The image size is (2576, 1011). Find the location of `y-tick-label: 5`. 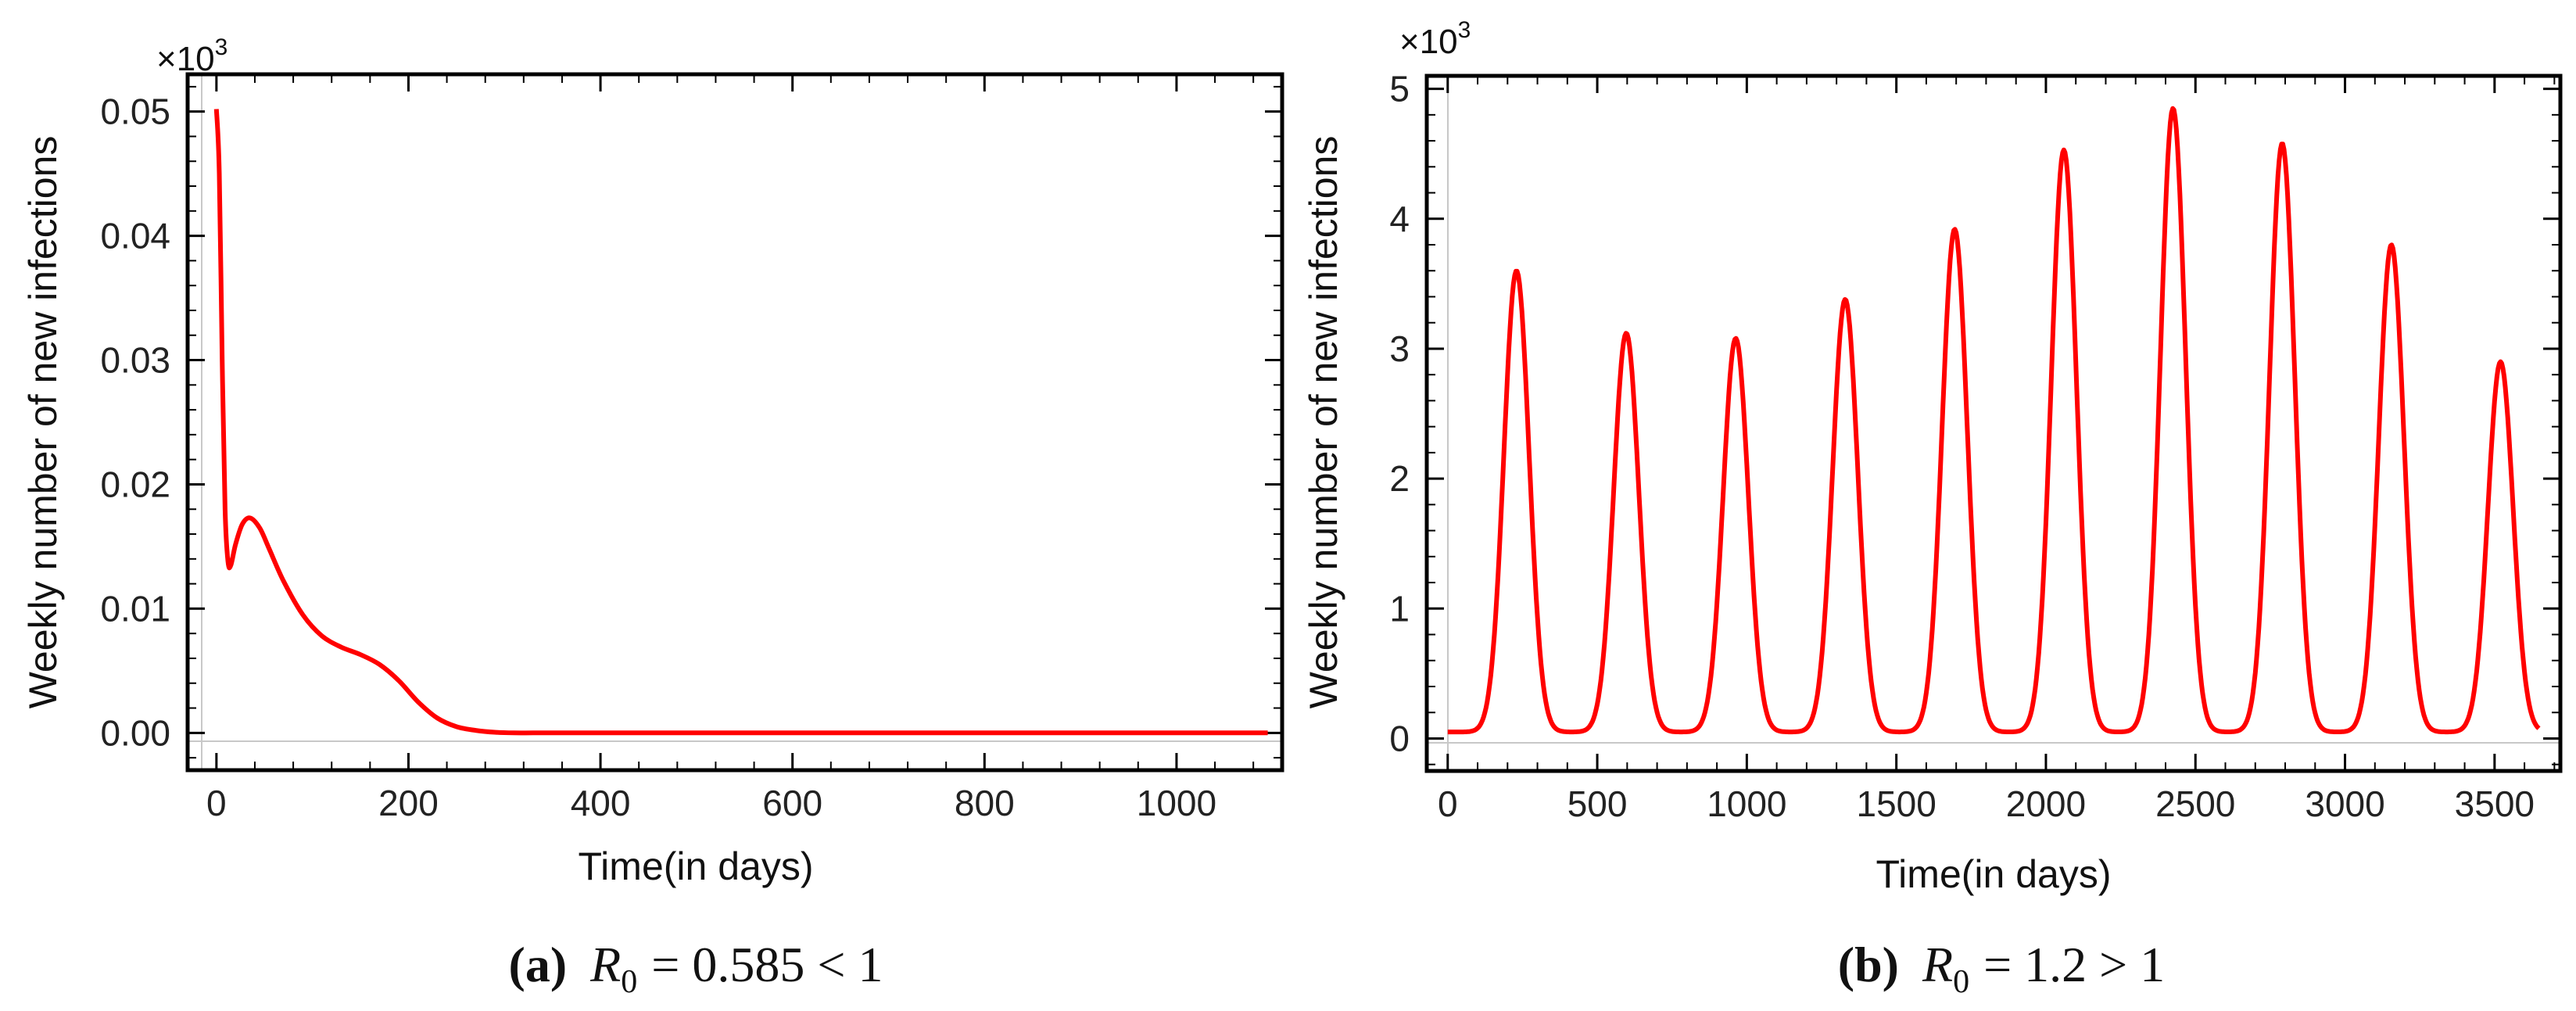

y-tick-label: 5 is located at coordinates (1399, 89).